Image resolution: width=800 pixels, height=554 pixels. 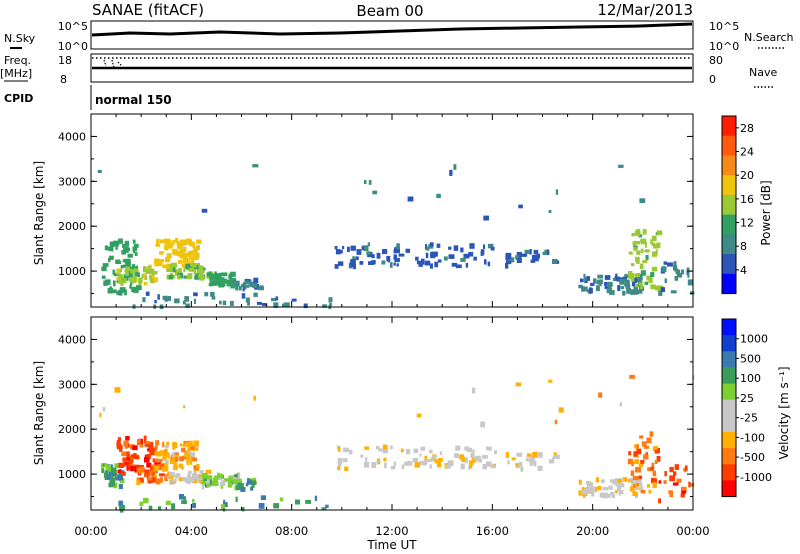 What do you see at coordinates (752, 457) in the screenshot?
I see `velocity-colorbar-tick-label: -500` at bounding box center [752, 457].